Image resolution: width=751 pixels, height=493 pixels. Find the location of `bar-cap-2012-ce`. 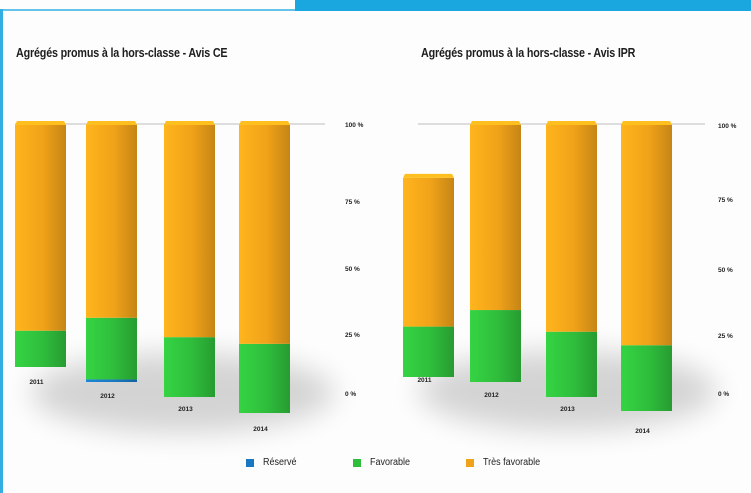

bar-cap-2012-ce is located at coordinates (111, 123).